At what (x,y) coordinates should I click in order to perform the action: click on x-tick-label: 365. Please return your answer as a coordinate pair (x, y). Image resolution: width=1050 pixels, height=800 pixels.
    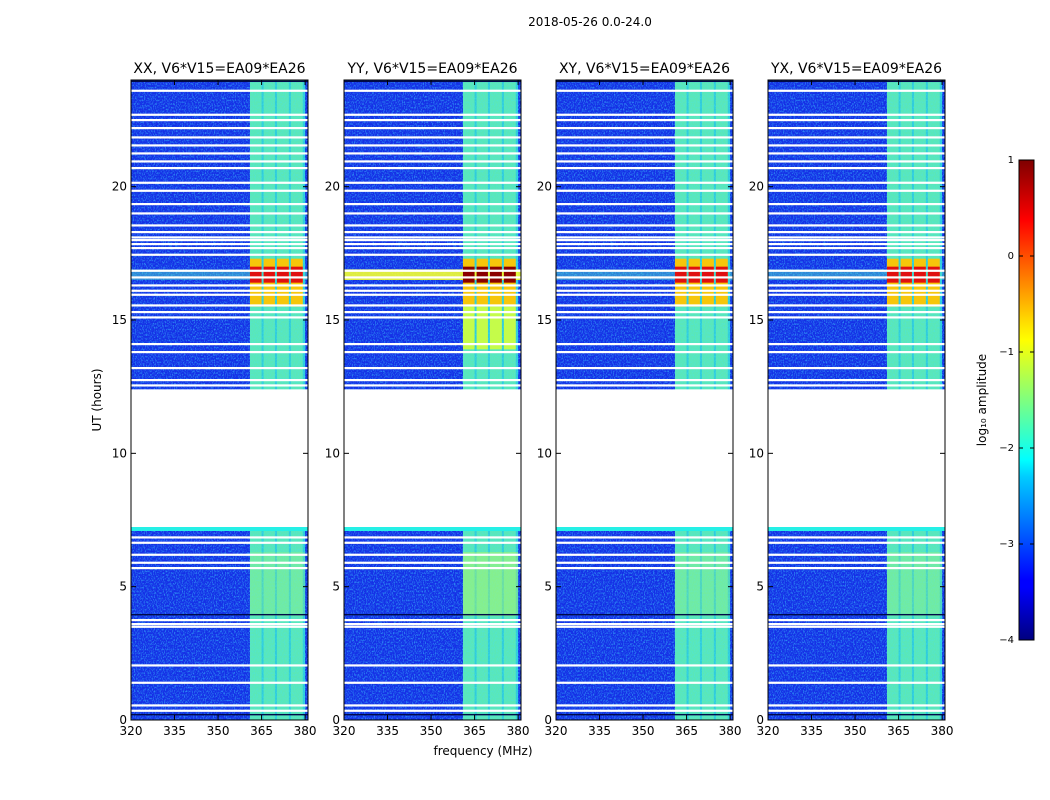
    Looking at the image, I should click on (686, 731).